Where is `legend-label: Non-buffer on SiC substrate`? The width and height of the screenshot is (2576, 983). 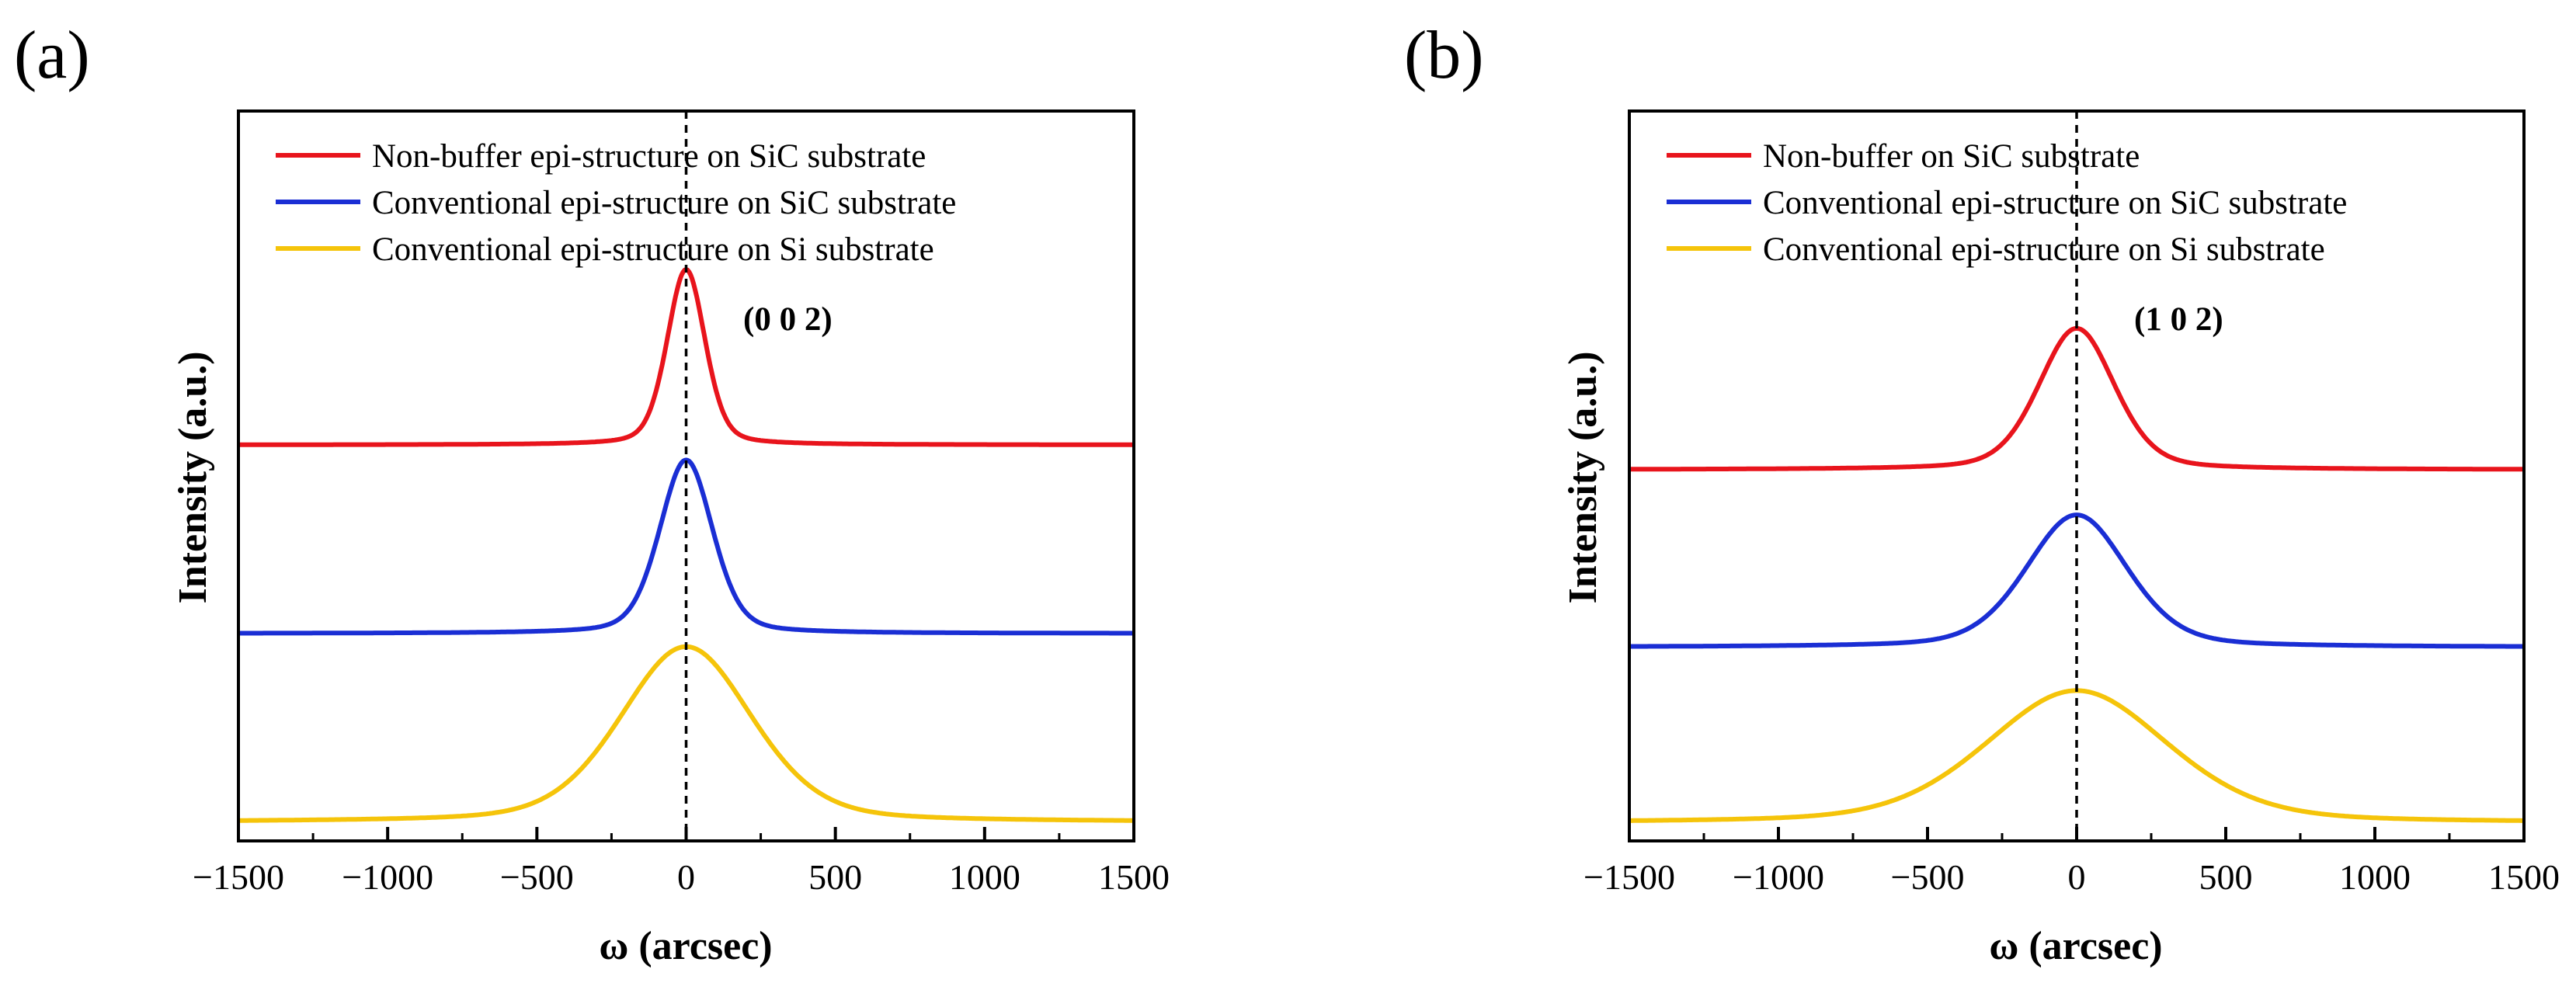
legend-label: Non-buffer on SiC substrate is located at coordinates (1951, 156).